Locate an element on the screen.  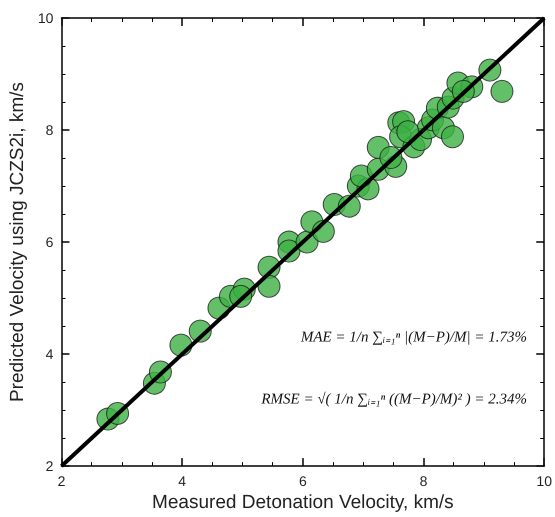
y-tick-label: 6 is located at coordinates (50, 242).